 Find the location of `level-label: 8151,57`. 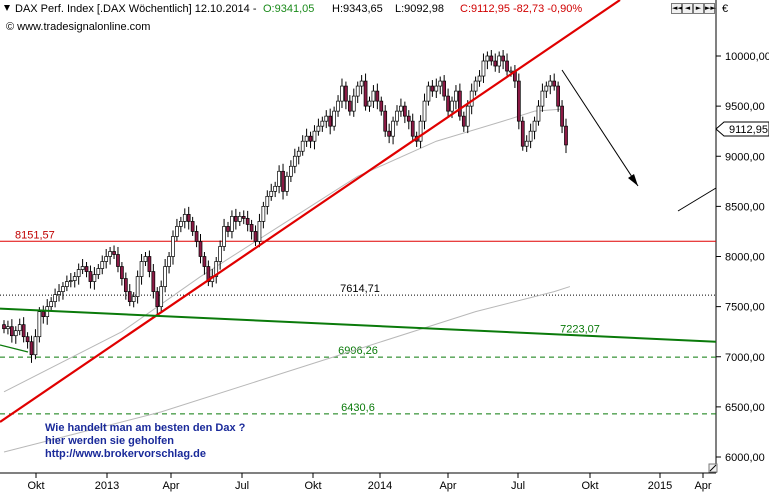

level-label: 8151,57 is located at coordinates (35, 235).